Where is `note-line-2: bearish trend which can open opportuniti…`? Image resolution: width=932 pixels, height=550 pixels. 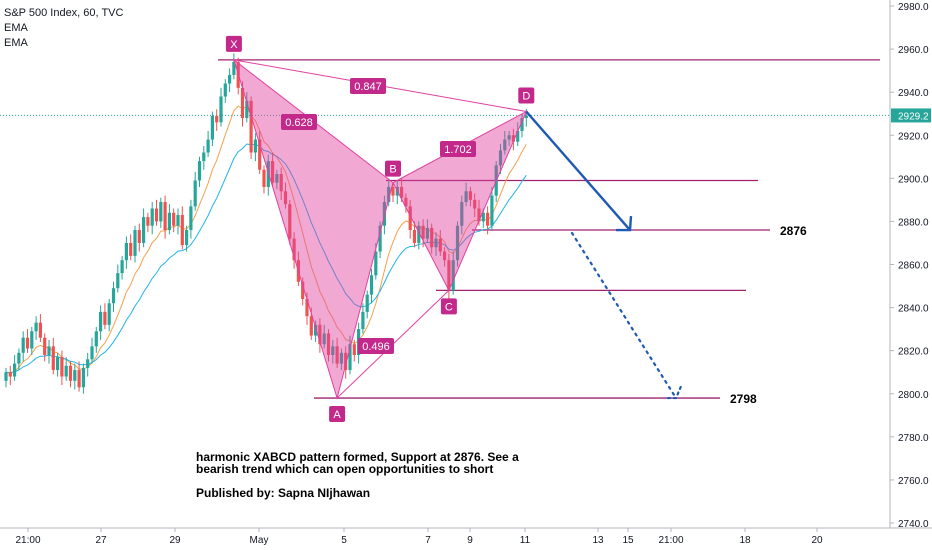 note-line-2: bearish trend which can open opportuniti… is located at coordinates (345, 469).